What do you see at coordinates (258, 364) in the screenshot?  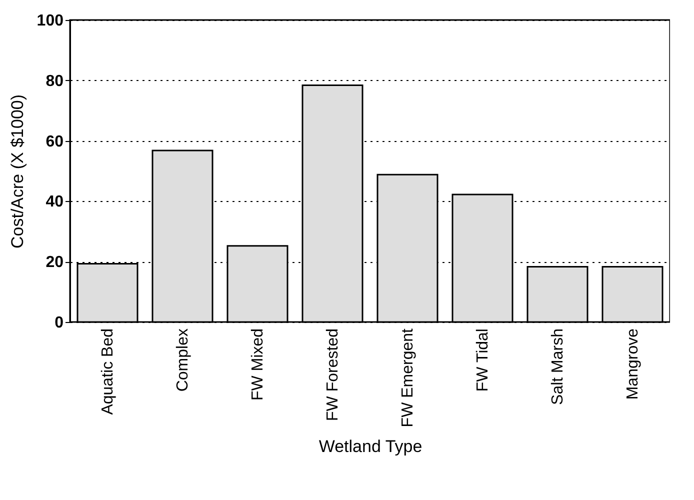 I see `x-tick-label: FW Mixed` at bounding box center [258, 364].